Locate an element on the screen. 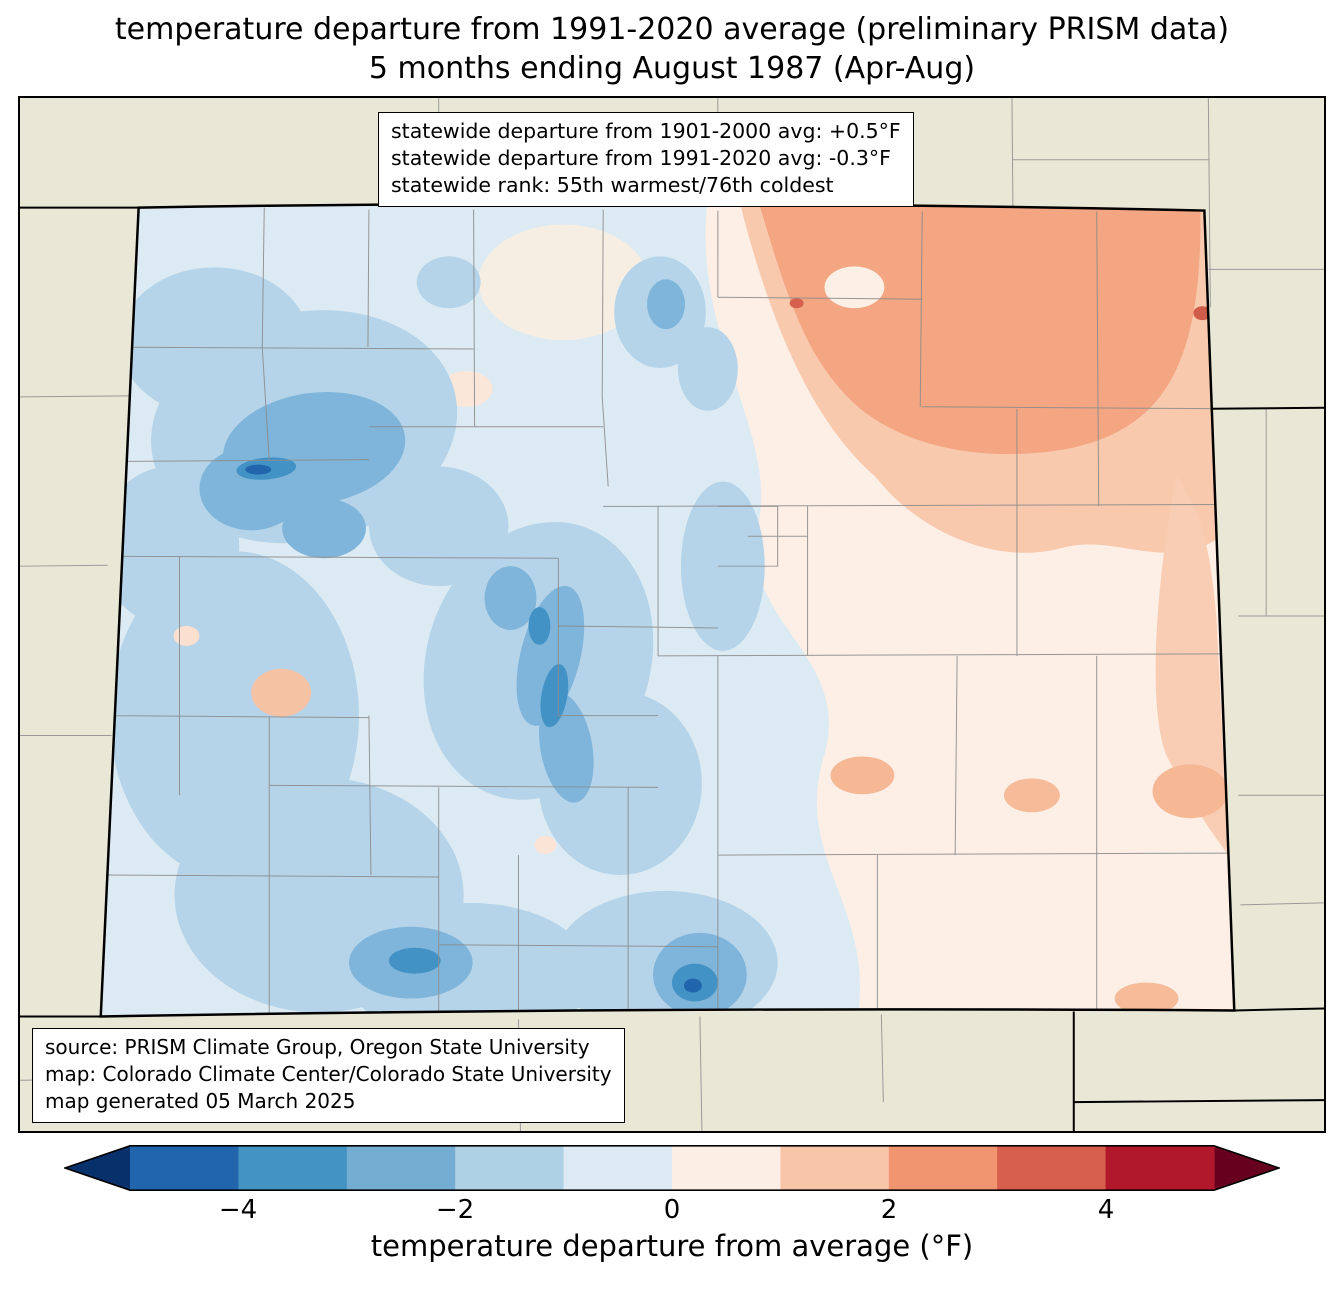 Image resolution: width=1344 pixels, height=1299 pixels. colorbar-gradient is located at coordinates (672, 1168).